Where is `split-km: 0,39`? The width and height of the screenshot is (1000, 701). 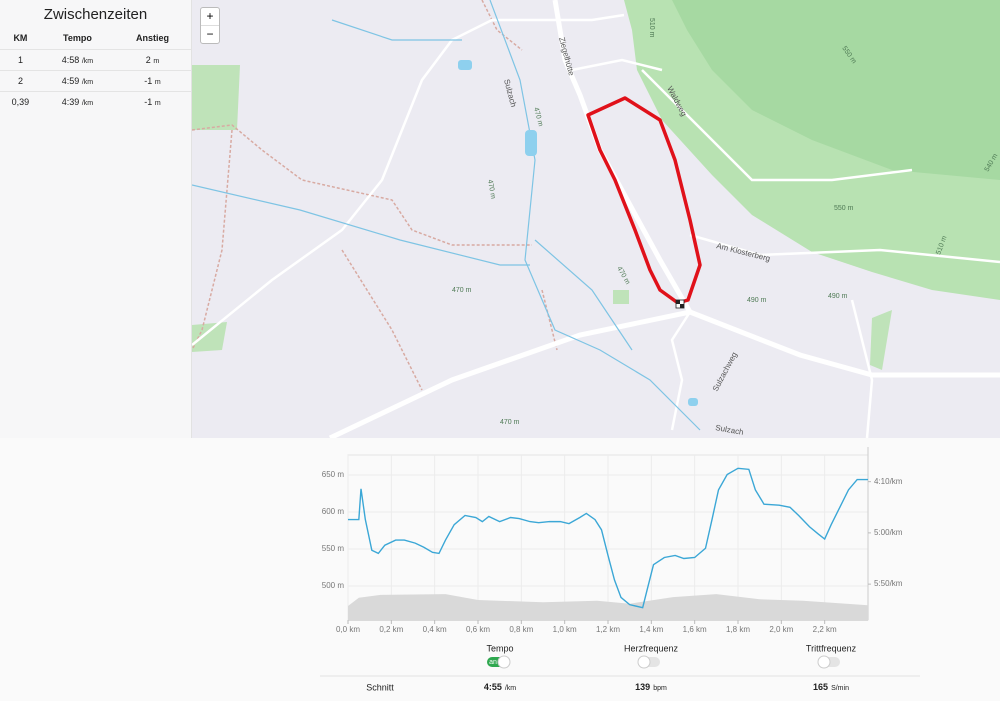
split-km: 0,39 is located at coordinates (20, 101).